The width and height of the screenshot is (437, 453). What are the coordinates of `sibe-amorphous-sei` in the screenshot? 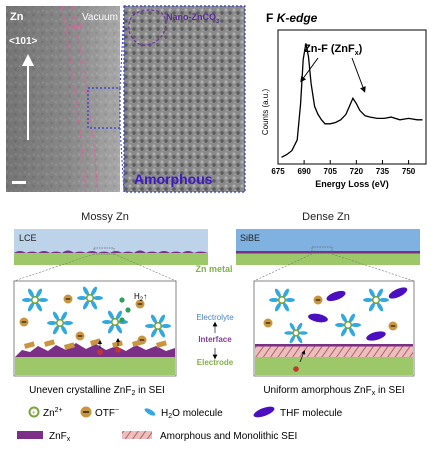 It's located at (334, 351).